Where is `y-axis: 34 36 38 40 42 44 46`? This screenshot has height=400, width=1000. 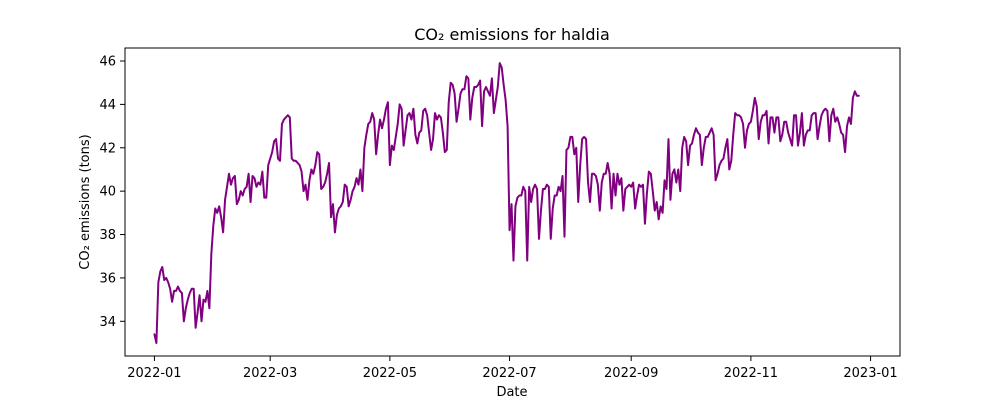
y-axis: 34 36 38 40 42 44 46 is located at coordinates (112, 192).